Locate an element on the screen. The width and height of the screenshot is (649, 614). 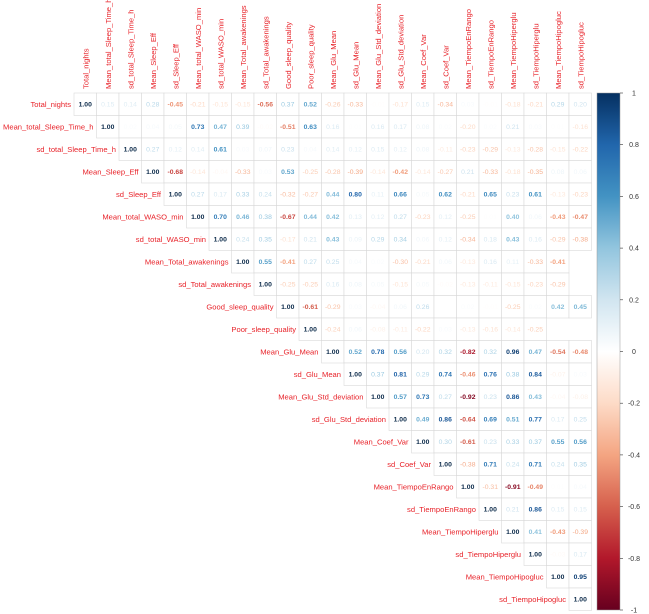
colorbar-tick-label: -0.2 is located at coordinates (634, 404).